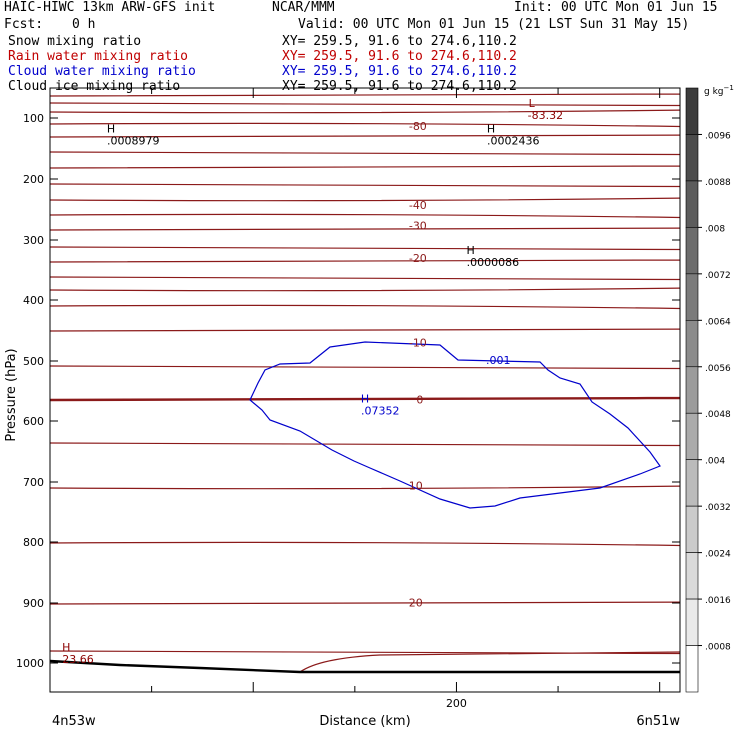 This screenshot has width=740, height=740. What do you see at coordinates (418, 126) in the screenshot?
I see `isotherm-label: -80` at bounding box center [418, 126].